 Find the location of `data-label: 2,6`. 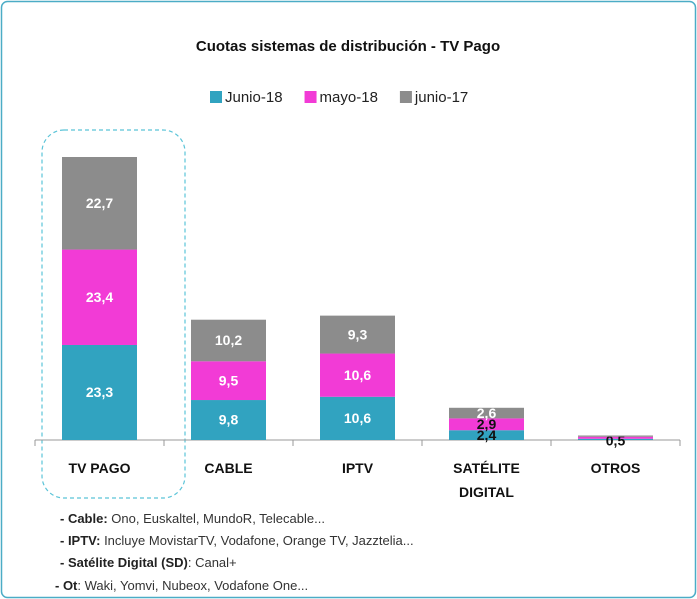

data-label: 2,6 is located at coordinates (487, 413).